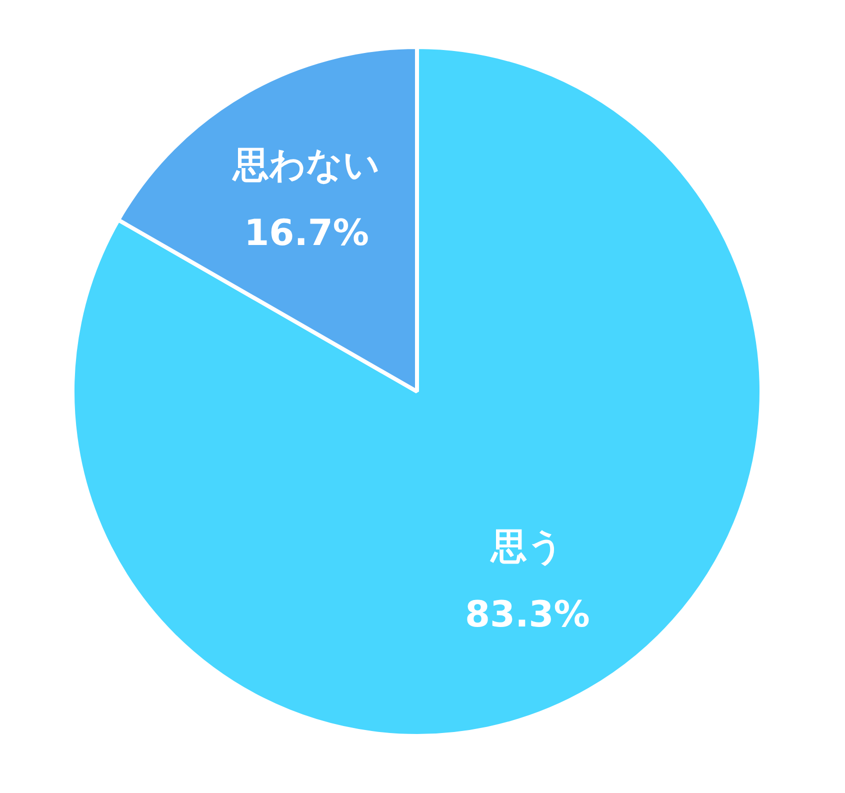 The height and width of the screenshot is (793, 845). I want to click on data-label: 83.3%, so click(527, 615).